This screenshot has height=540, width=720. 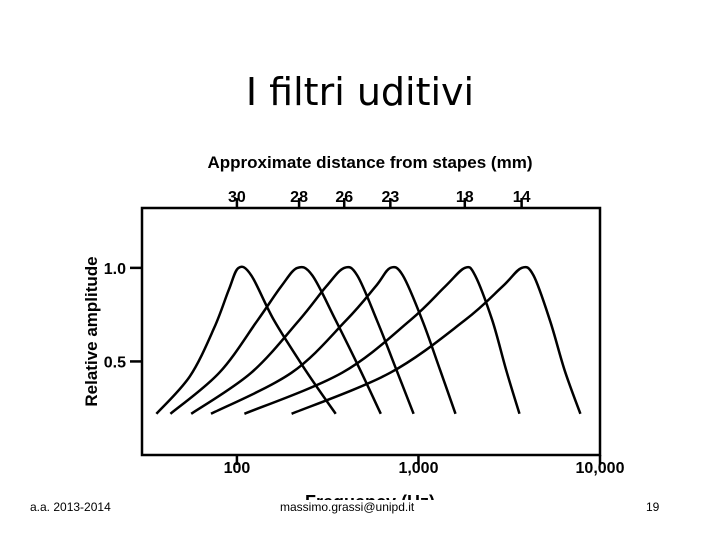 I want to click on top-axis-tick-label: 14, so click(x=522, y=197).